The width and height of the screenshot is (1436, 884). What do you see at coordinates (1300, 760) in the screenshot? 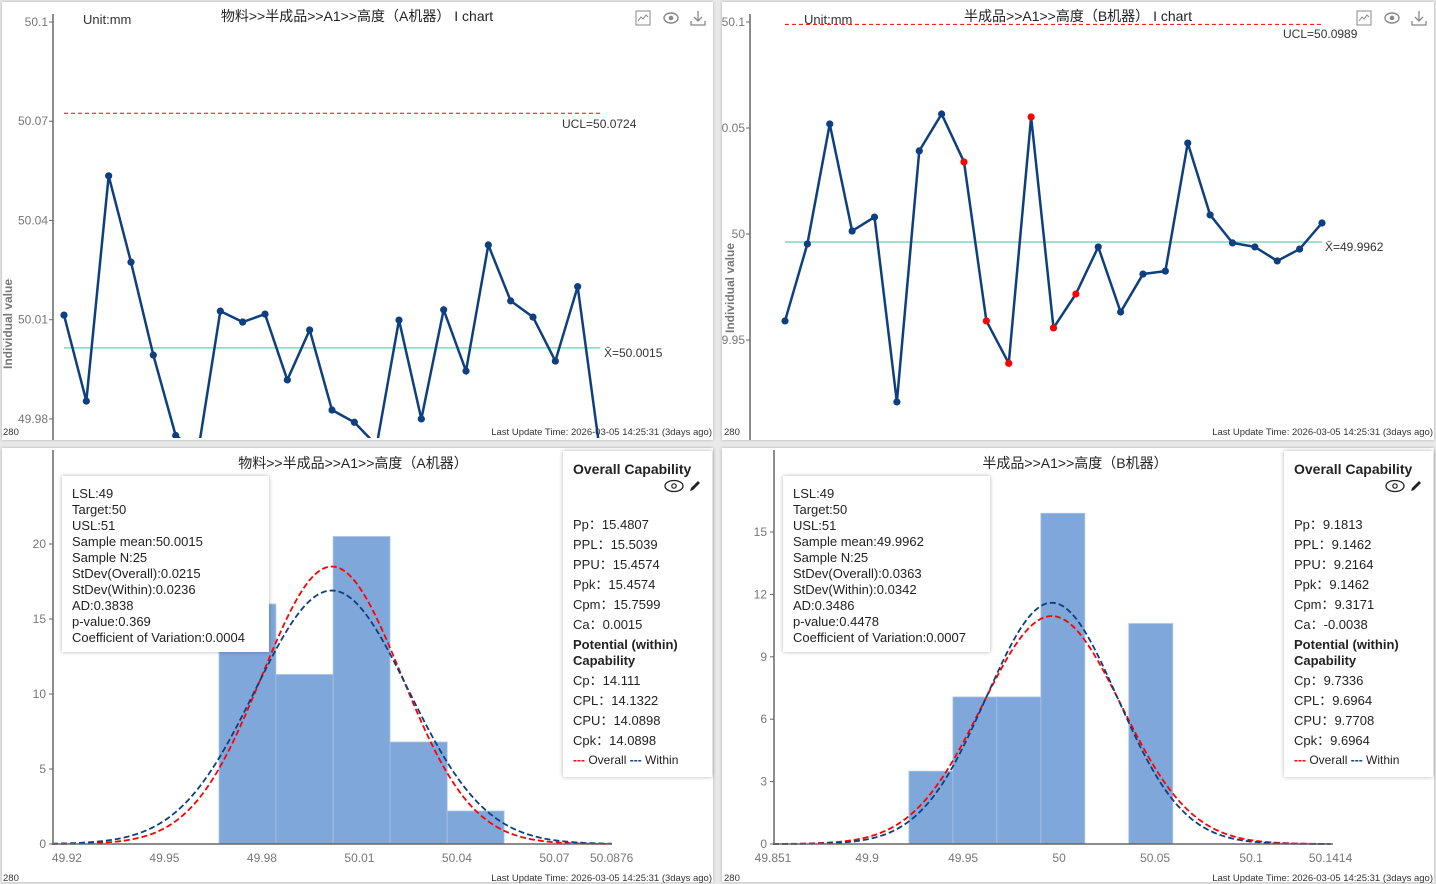
I see `legend-overall-swatch: ---` at bounding box center [1300, 760].